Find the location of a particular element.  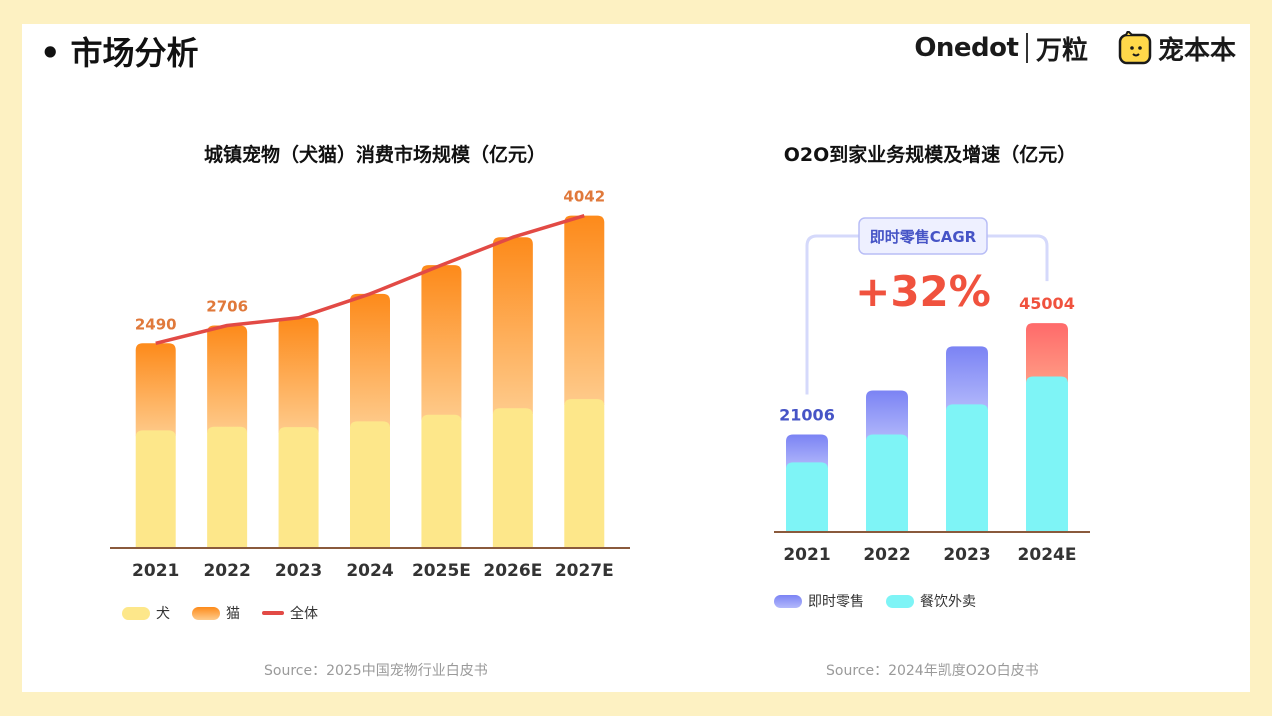

bar-cat-2022 is located at coordinates (227, 379).